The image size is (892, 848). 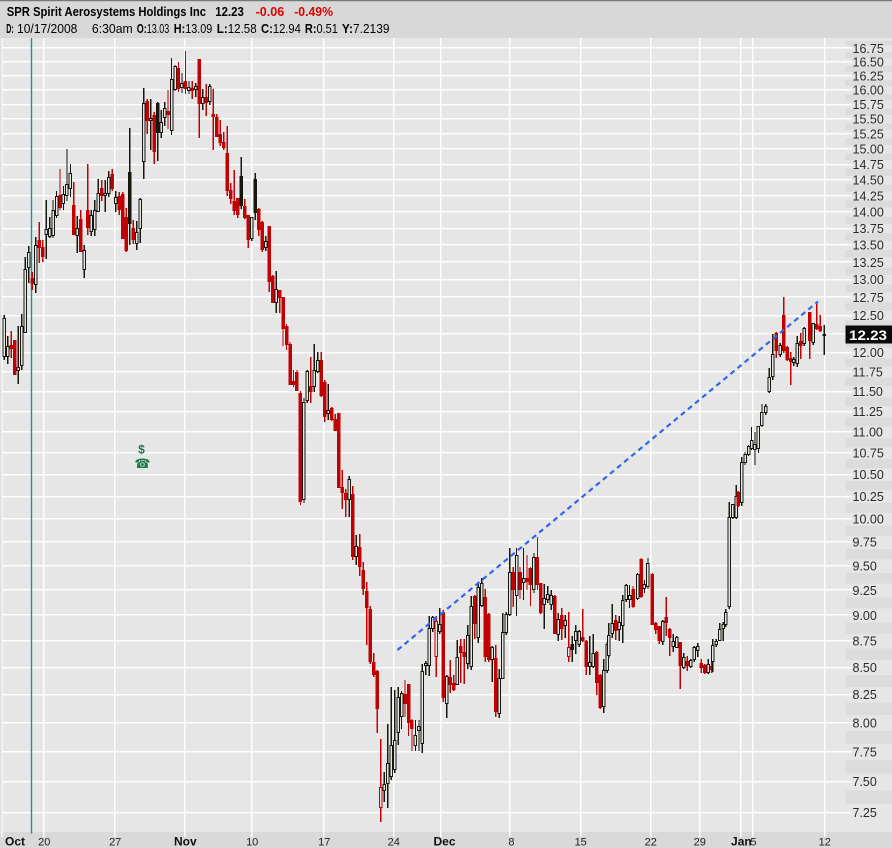 I want to click on svg-text: 10/17/2008, so click(x=47, y=28).